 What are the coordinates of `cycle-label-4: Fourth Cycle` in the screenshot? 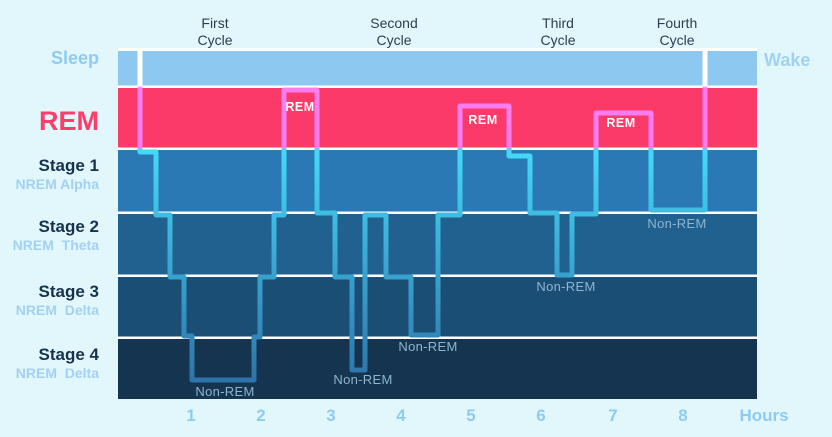 It's located at (677, 31).